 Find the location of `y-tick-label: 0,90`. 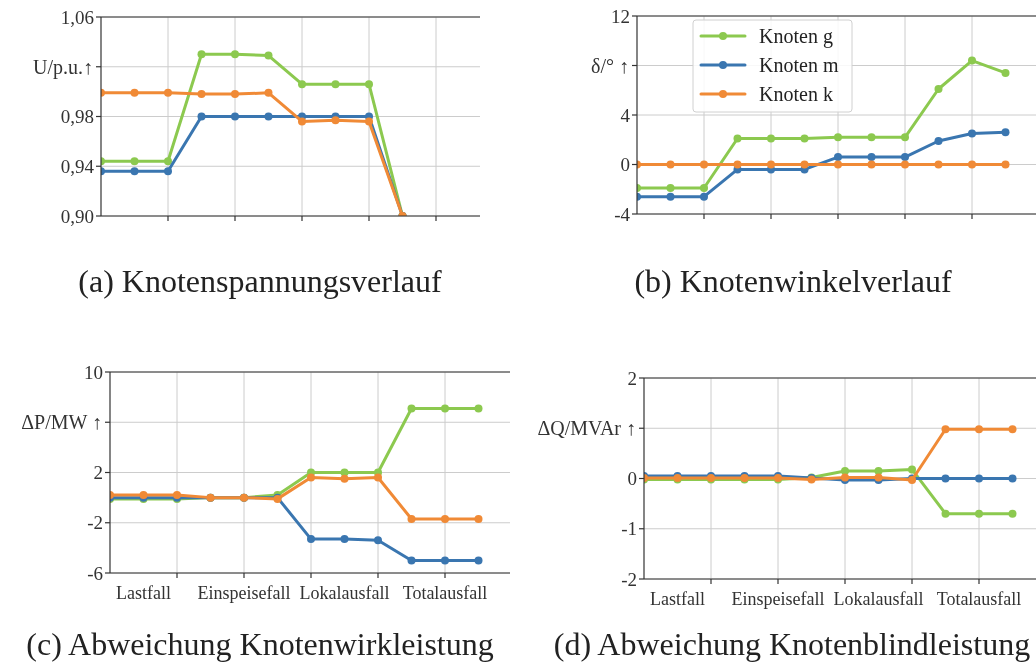

y-tick-label: 0,90 is located at coordinates (77, 216).